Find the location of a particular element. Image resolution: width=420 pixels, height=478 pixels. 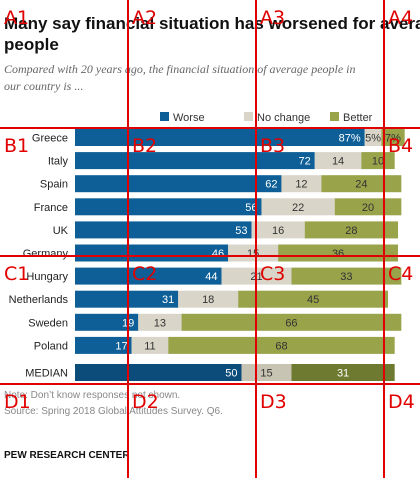

category-label: Hungary is located at coordinates (47, 277).